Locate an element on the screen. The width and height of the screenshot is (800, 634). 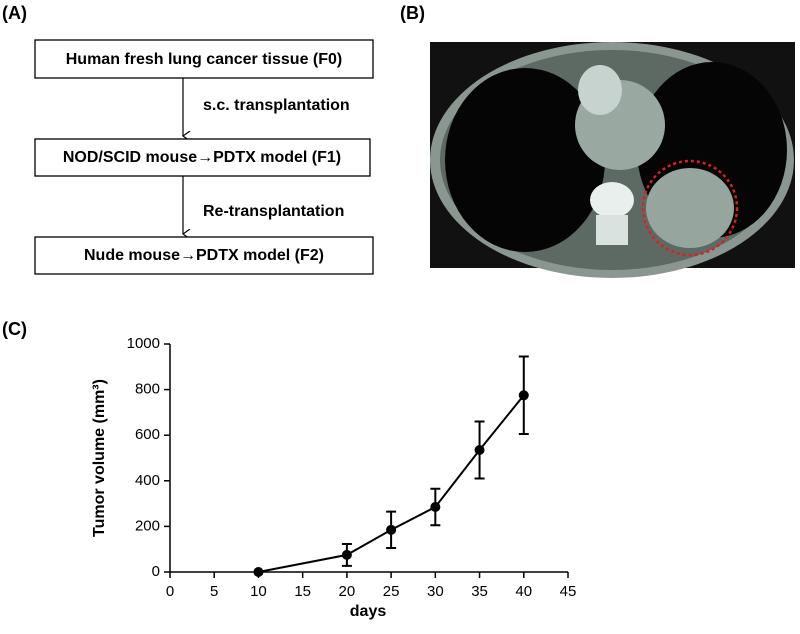
flow-arrow-label: Re-transplantation is located at coordinates (273, 211).